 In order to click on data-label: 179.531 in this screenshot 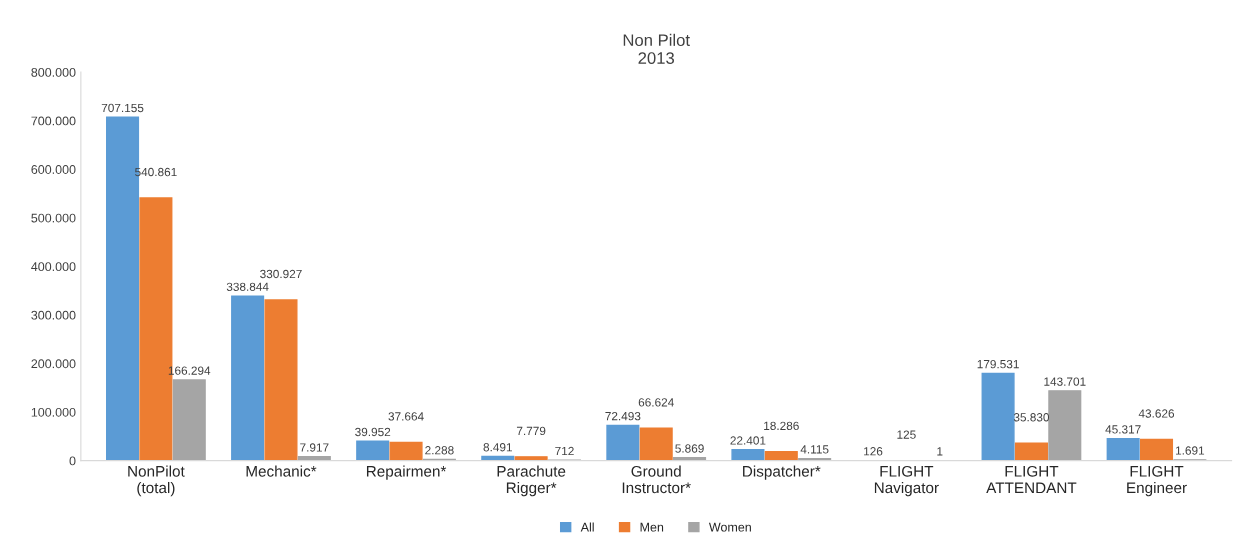, I will do `click(998, 364)`.